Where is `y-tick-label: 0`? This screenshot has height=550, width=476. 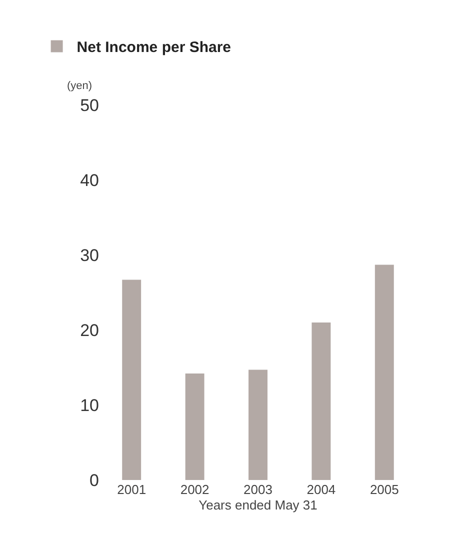
y-tick-label: 0 is located at coordinates (94, 480).